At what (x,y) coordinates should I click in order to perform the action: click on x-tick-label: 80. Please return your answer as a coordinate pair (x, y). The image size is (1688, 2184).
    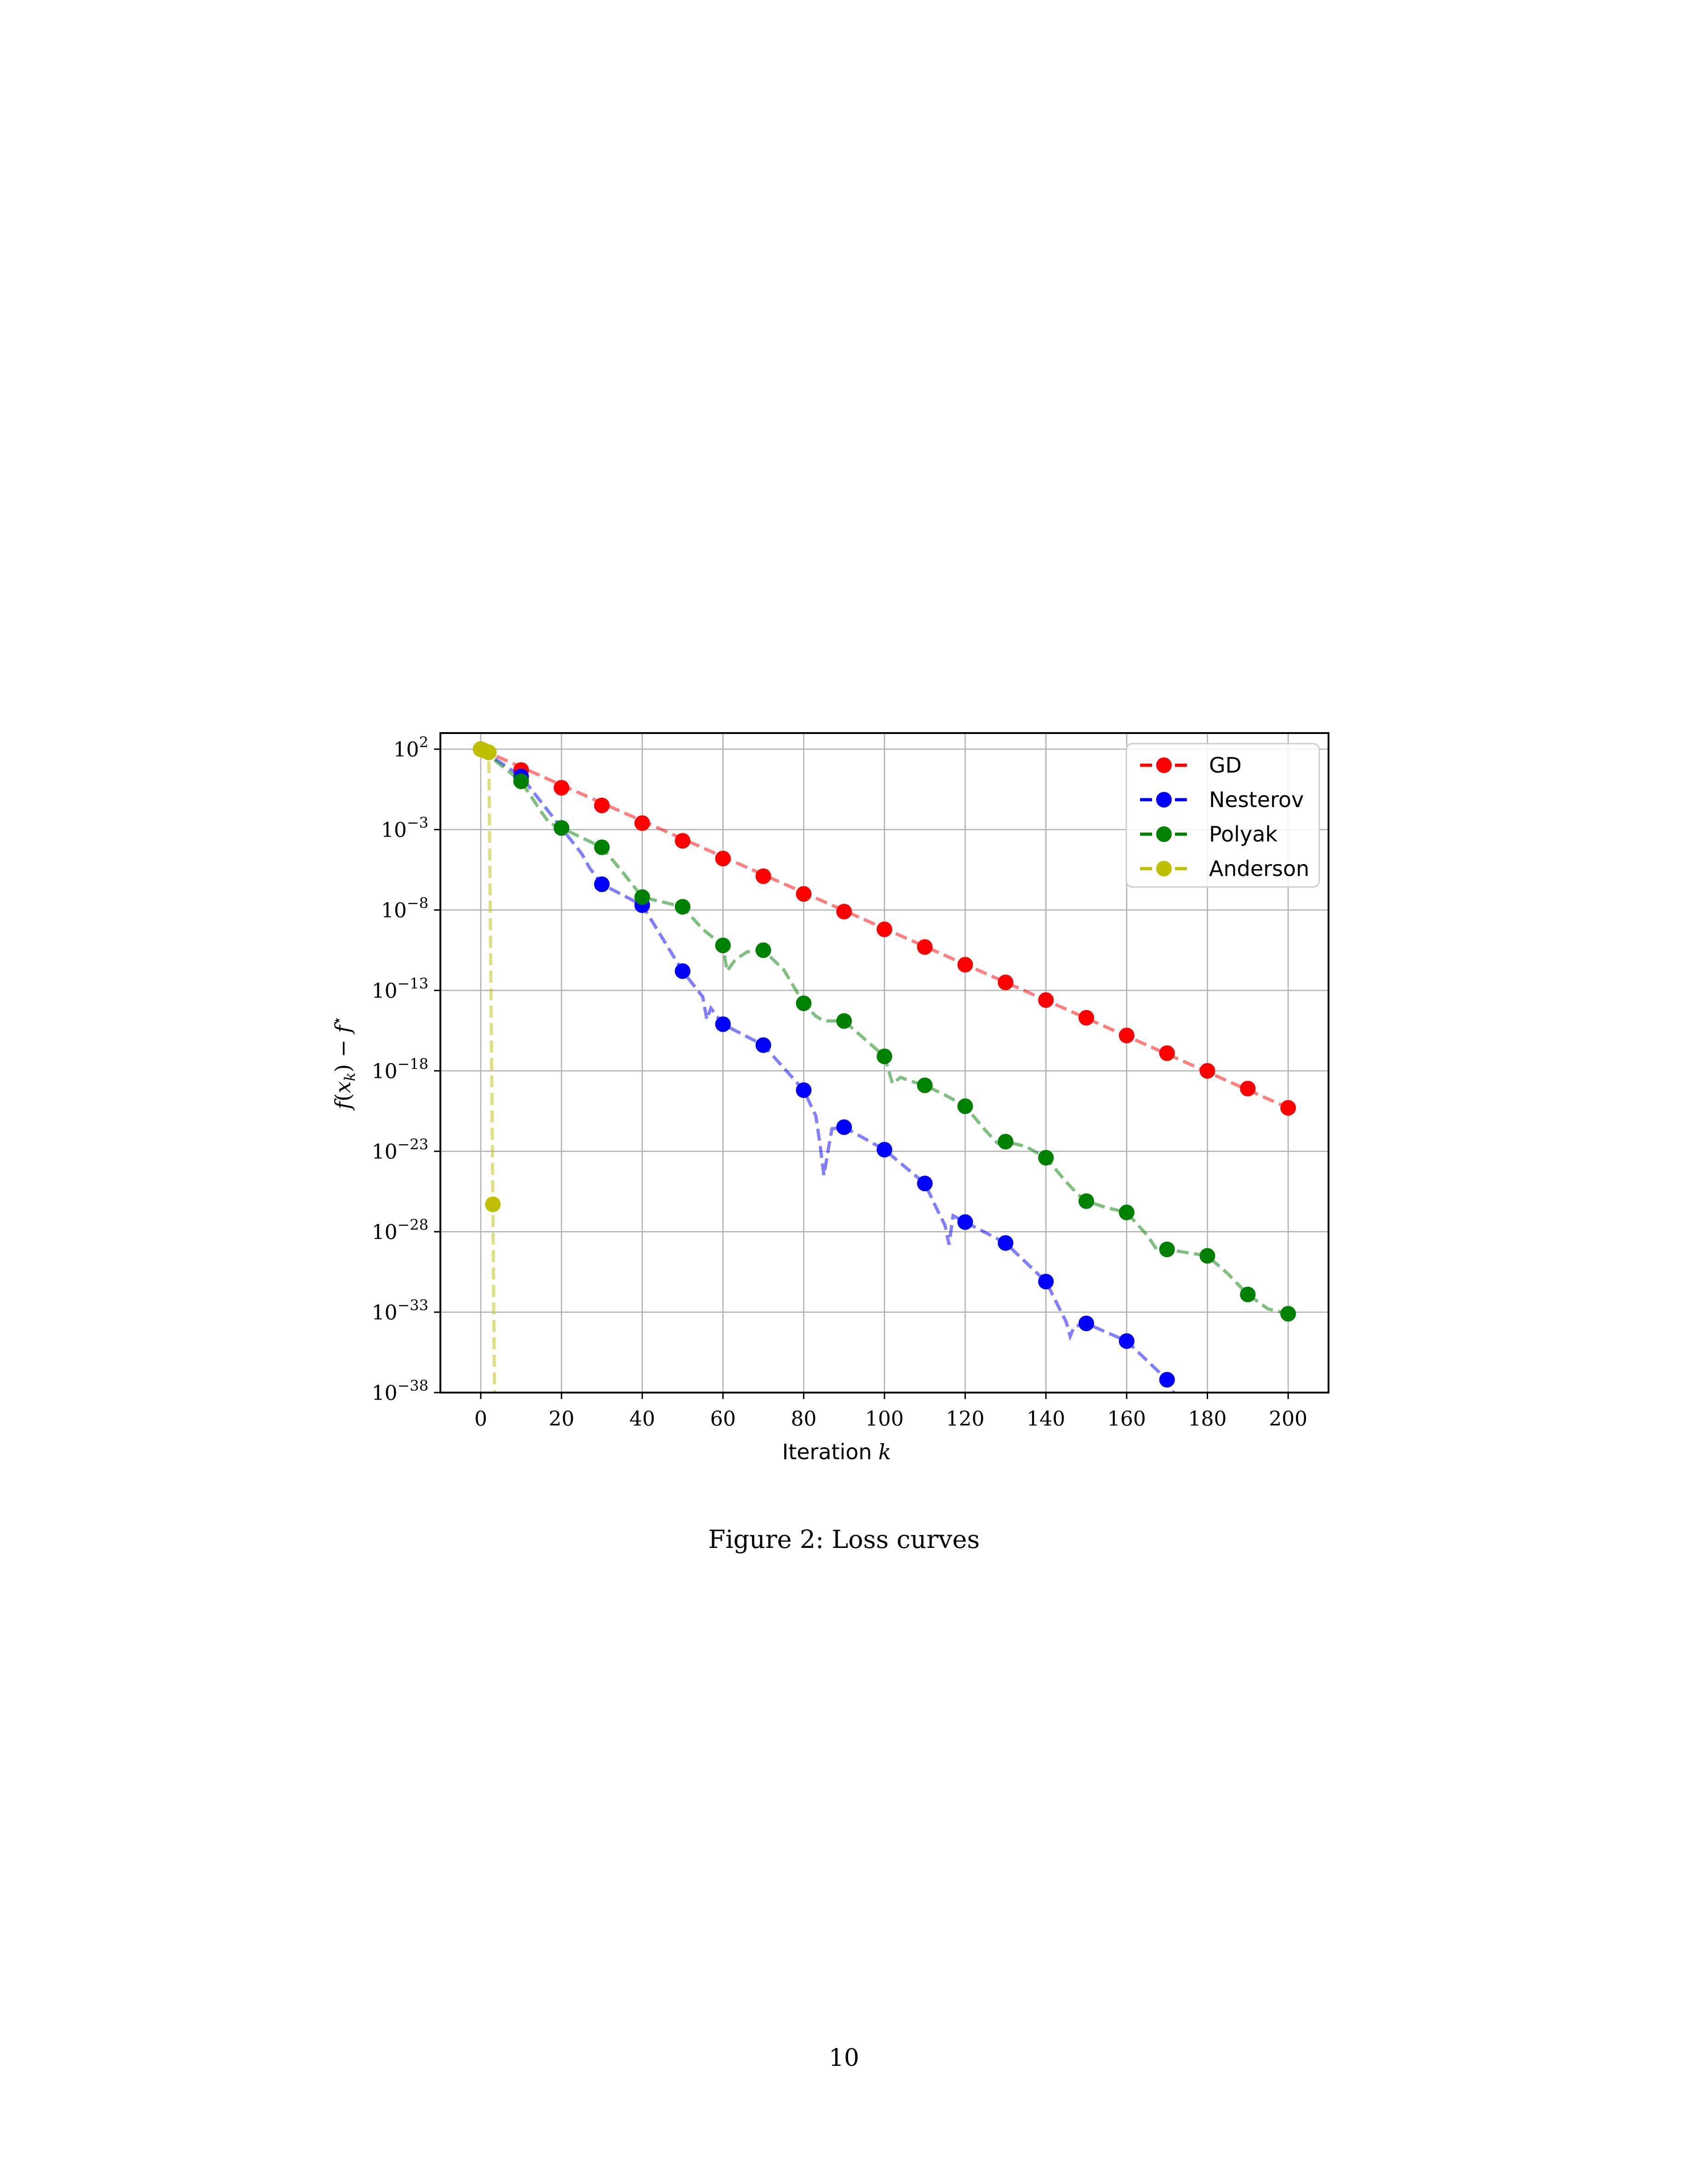
    Looking at the image, I should click on (804, 1419).